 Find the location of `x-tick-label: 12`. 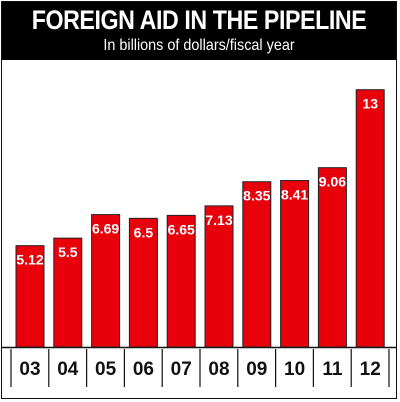

x-tick-label: 12 is located at coordinates (370, 369).